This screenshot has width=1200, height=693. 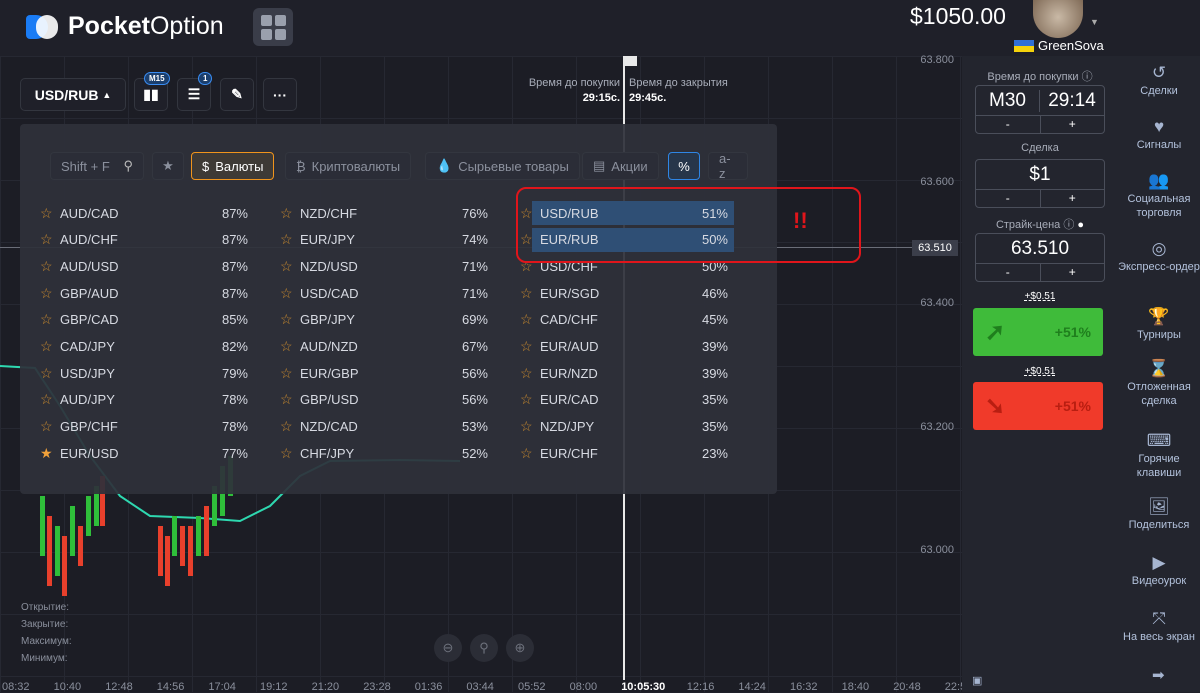 What do you see at coordinates (627, 213) in the screenshot?
I see `asset-row: ☆ USD/RUB 51%` at bounding box center [627, 213].